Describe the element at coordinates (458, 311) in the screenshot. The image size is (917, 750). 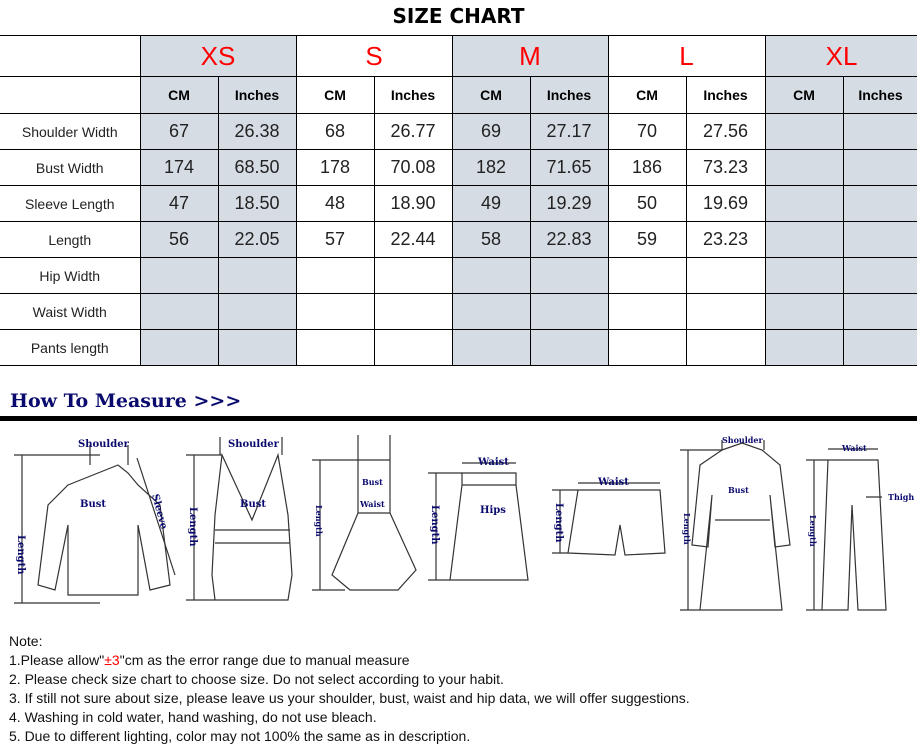
I see `table-row: Waist Width` at that location.